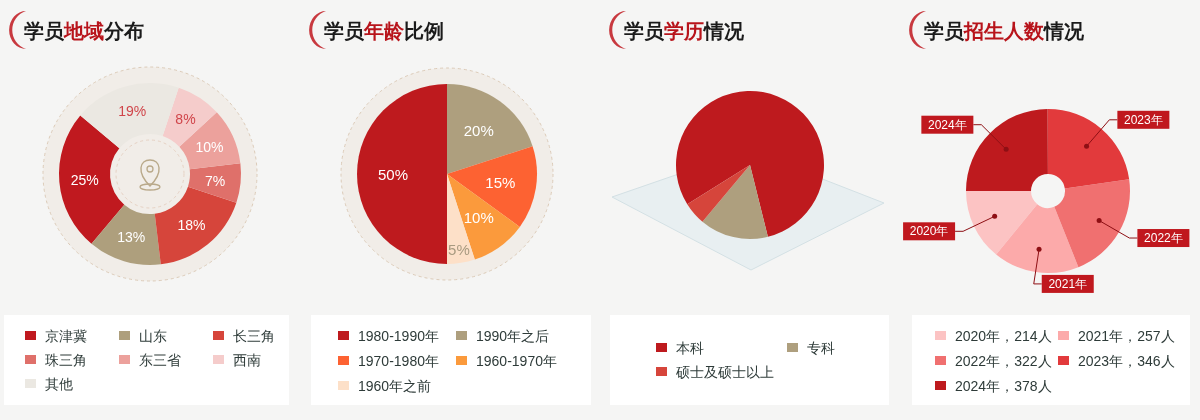  I want to click on data-label: 15%, so click(500, 182).